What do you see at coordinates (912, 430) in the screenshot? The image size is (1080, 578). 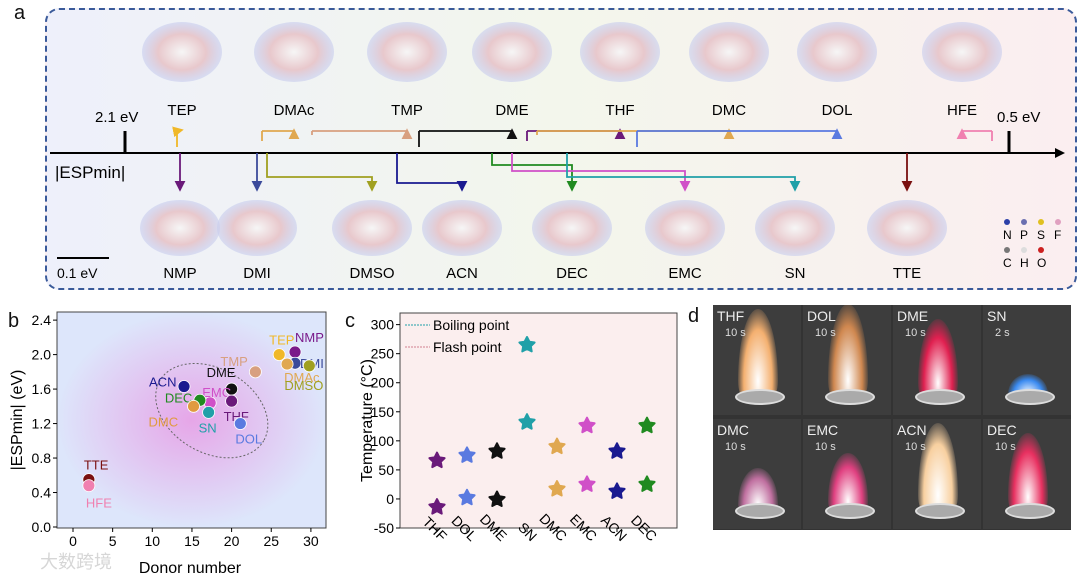 I see `photo-label: ACN` at bounding box center [912, 430].